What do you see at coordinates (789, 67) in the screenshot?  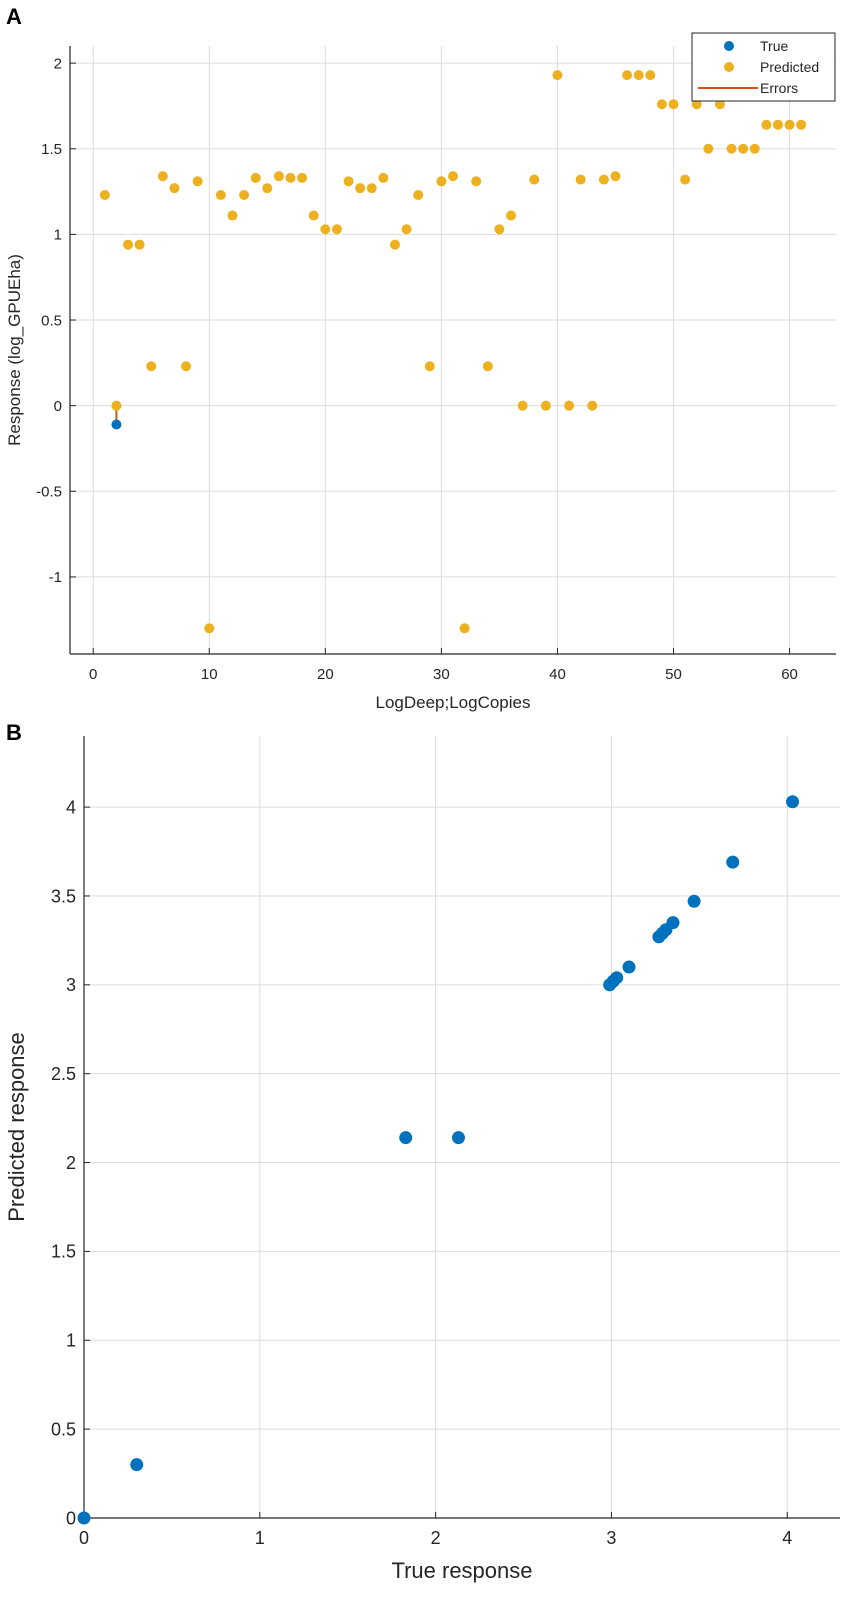 I see `legend-label: Predicted` at bounding box center [789, 67].